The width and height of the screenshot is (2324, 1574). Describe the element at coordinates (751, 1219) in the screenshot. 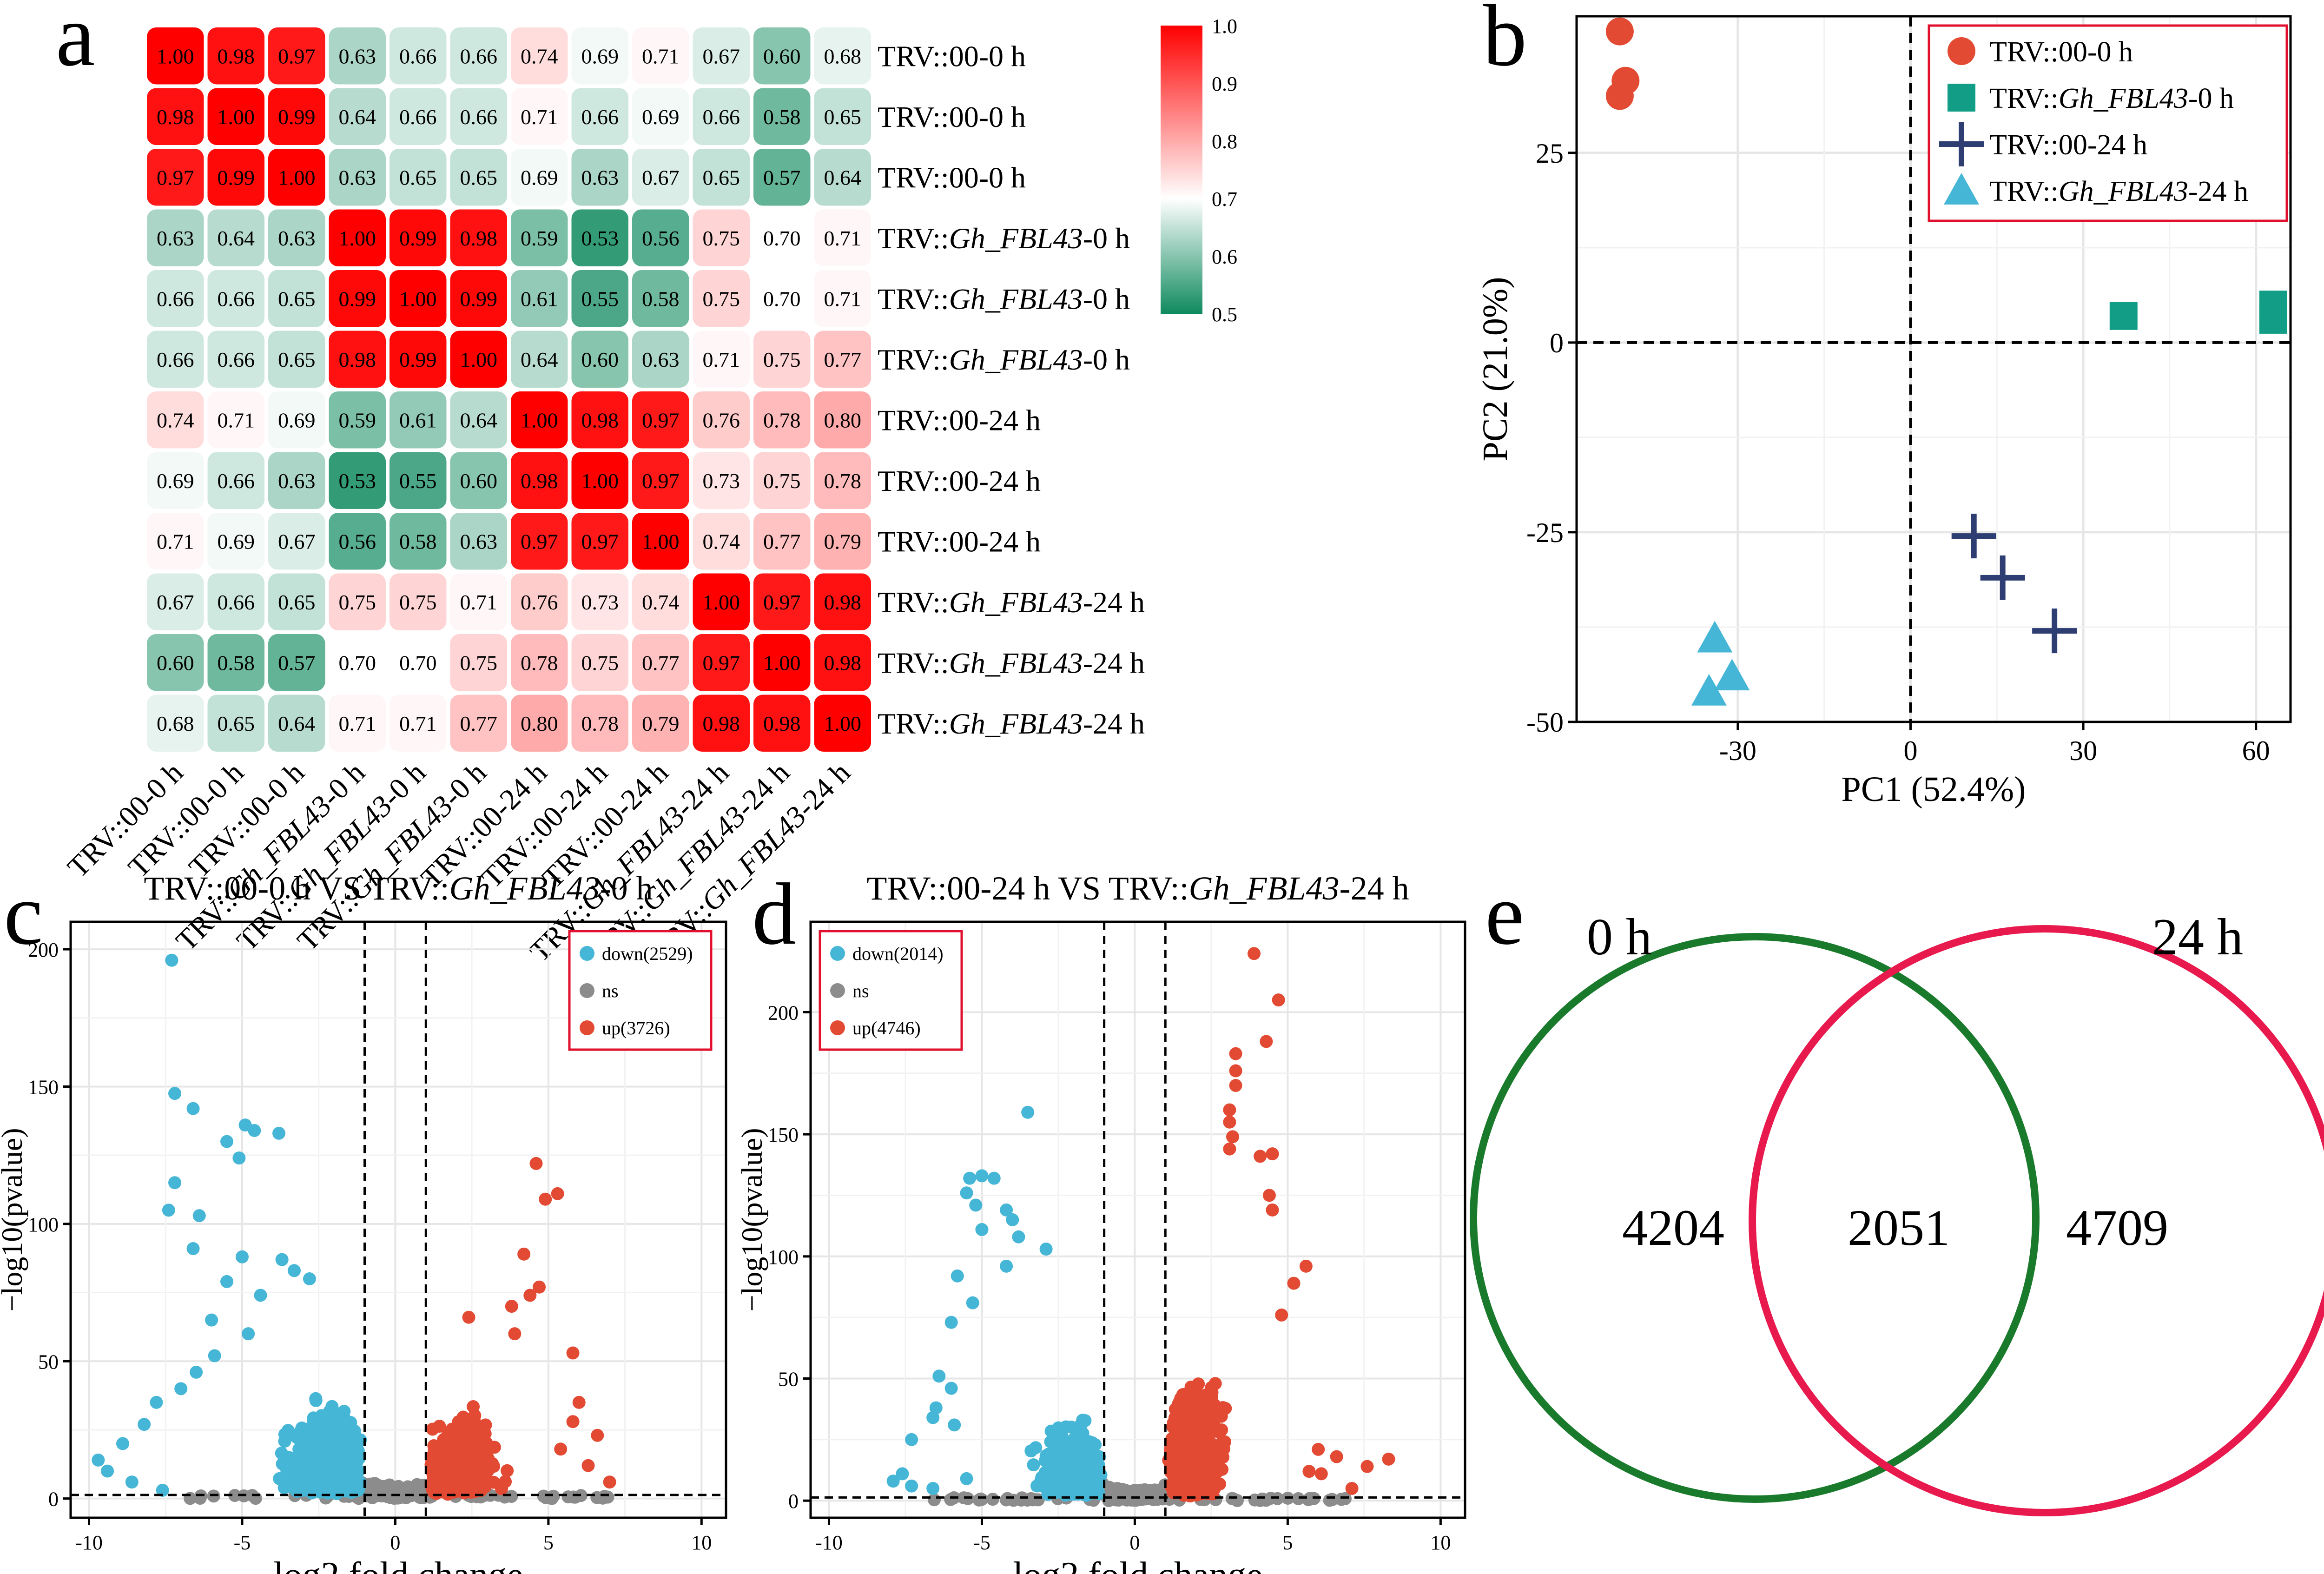

I see `volcano-y-axis-title: −log10(pvalue)` at that location.